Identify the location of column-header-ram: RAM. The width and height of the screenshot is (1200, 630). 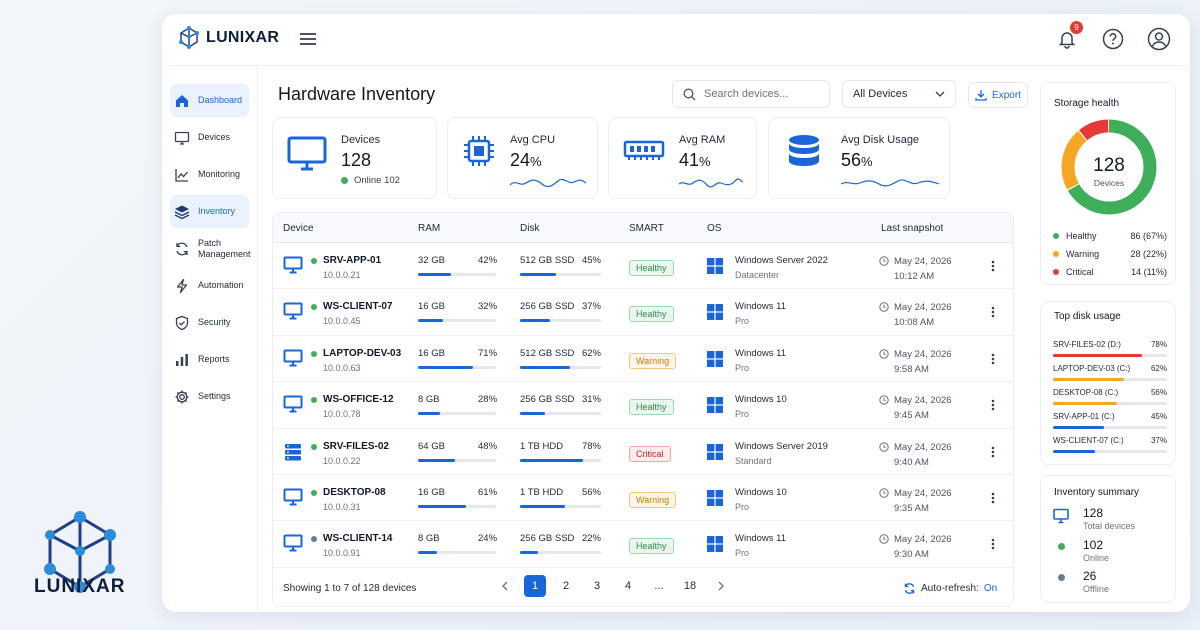
(429, 228).